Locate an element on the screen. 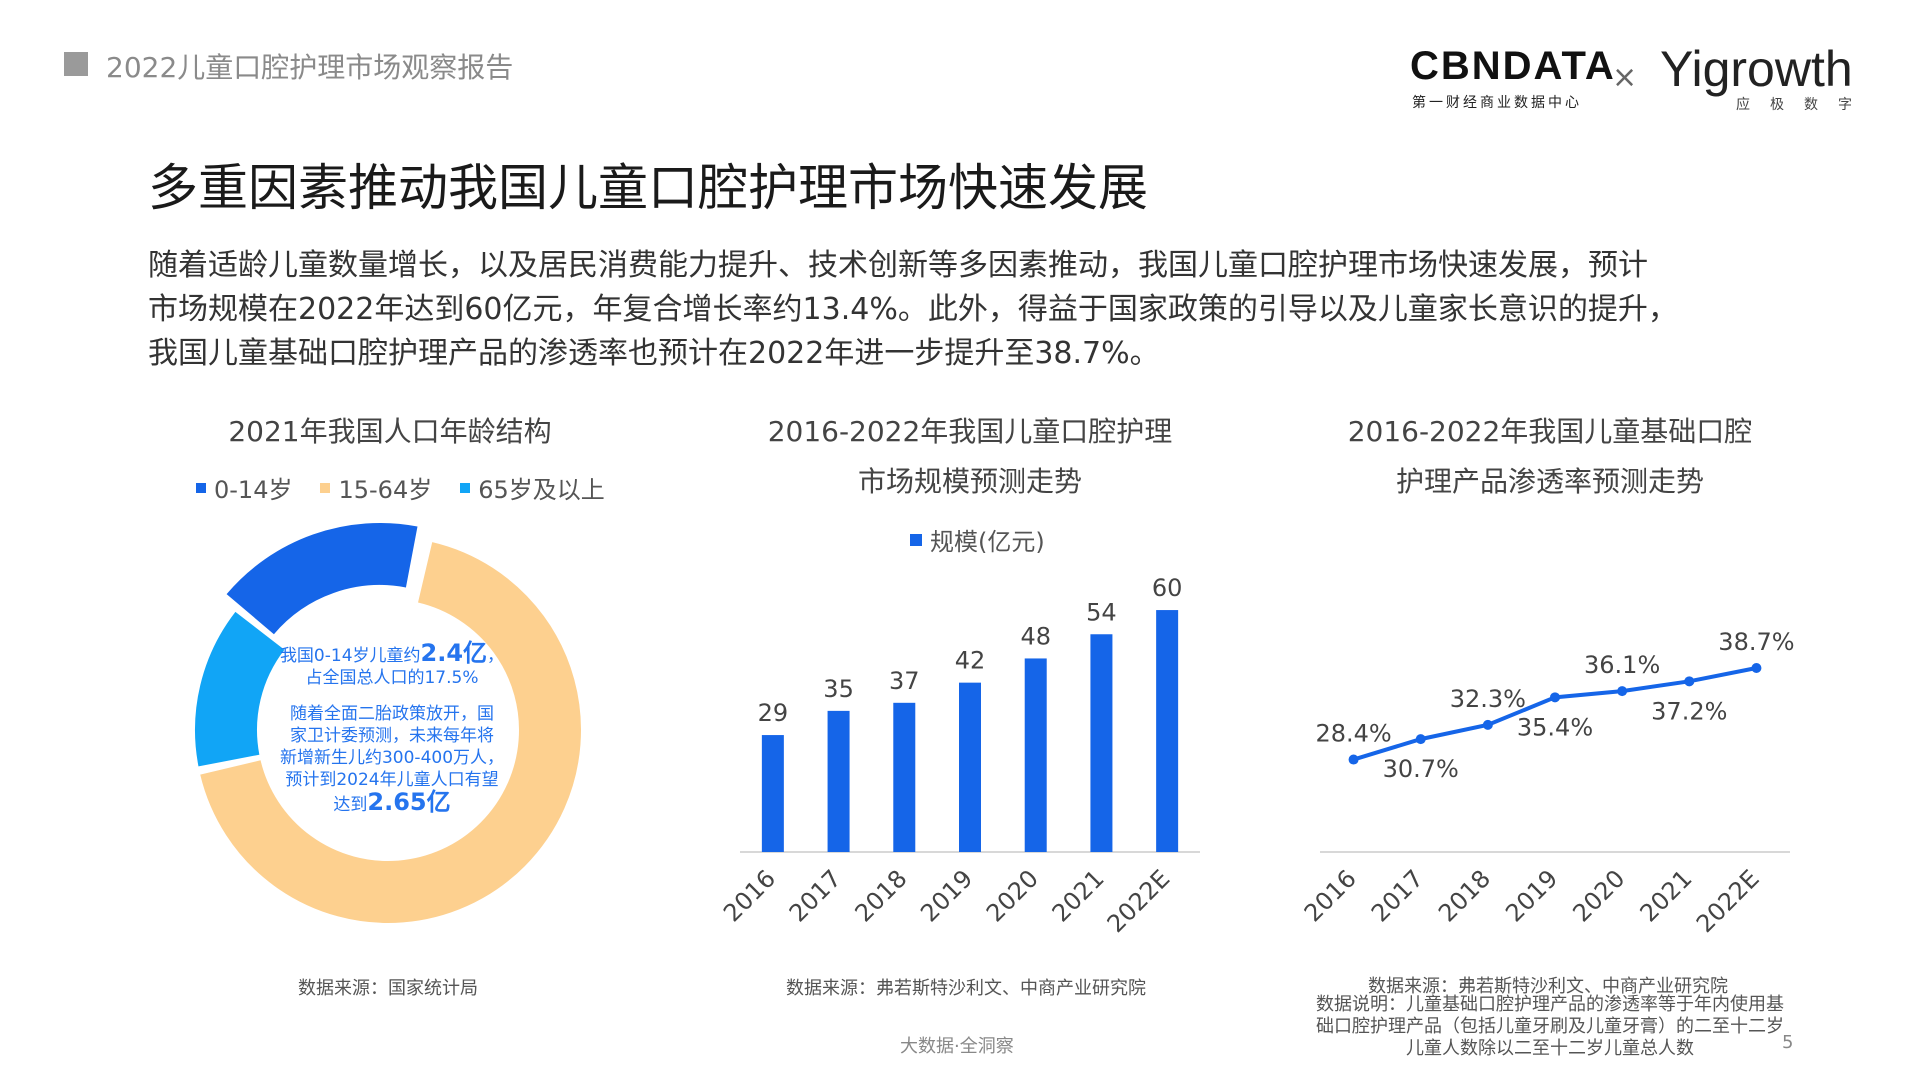 This screenshot has height=1079, width=1919. point-value-label: 37.2% is located at coordinates (1689, 711).